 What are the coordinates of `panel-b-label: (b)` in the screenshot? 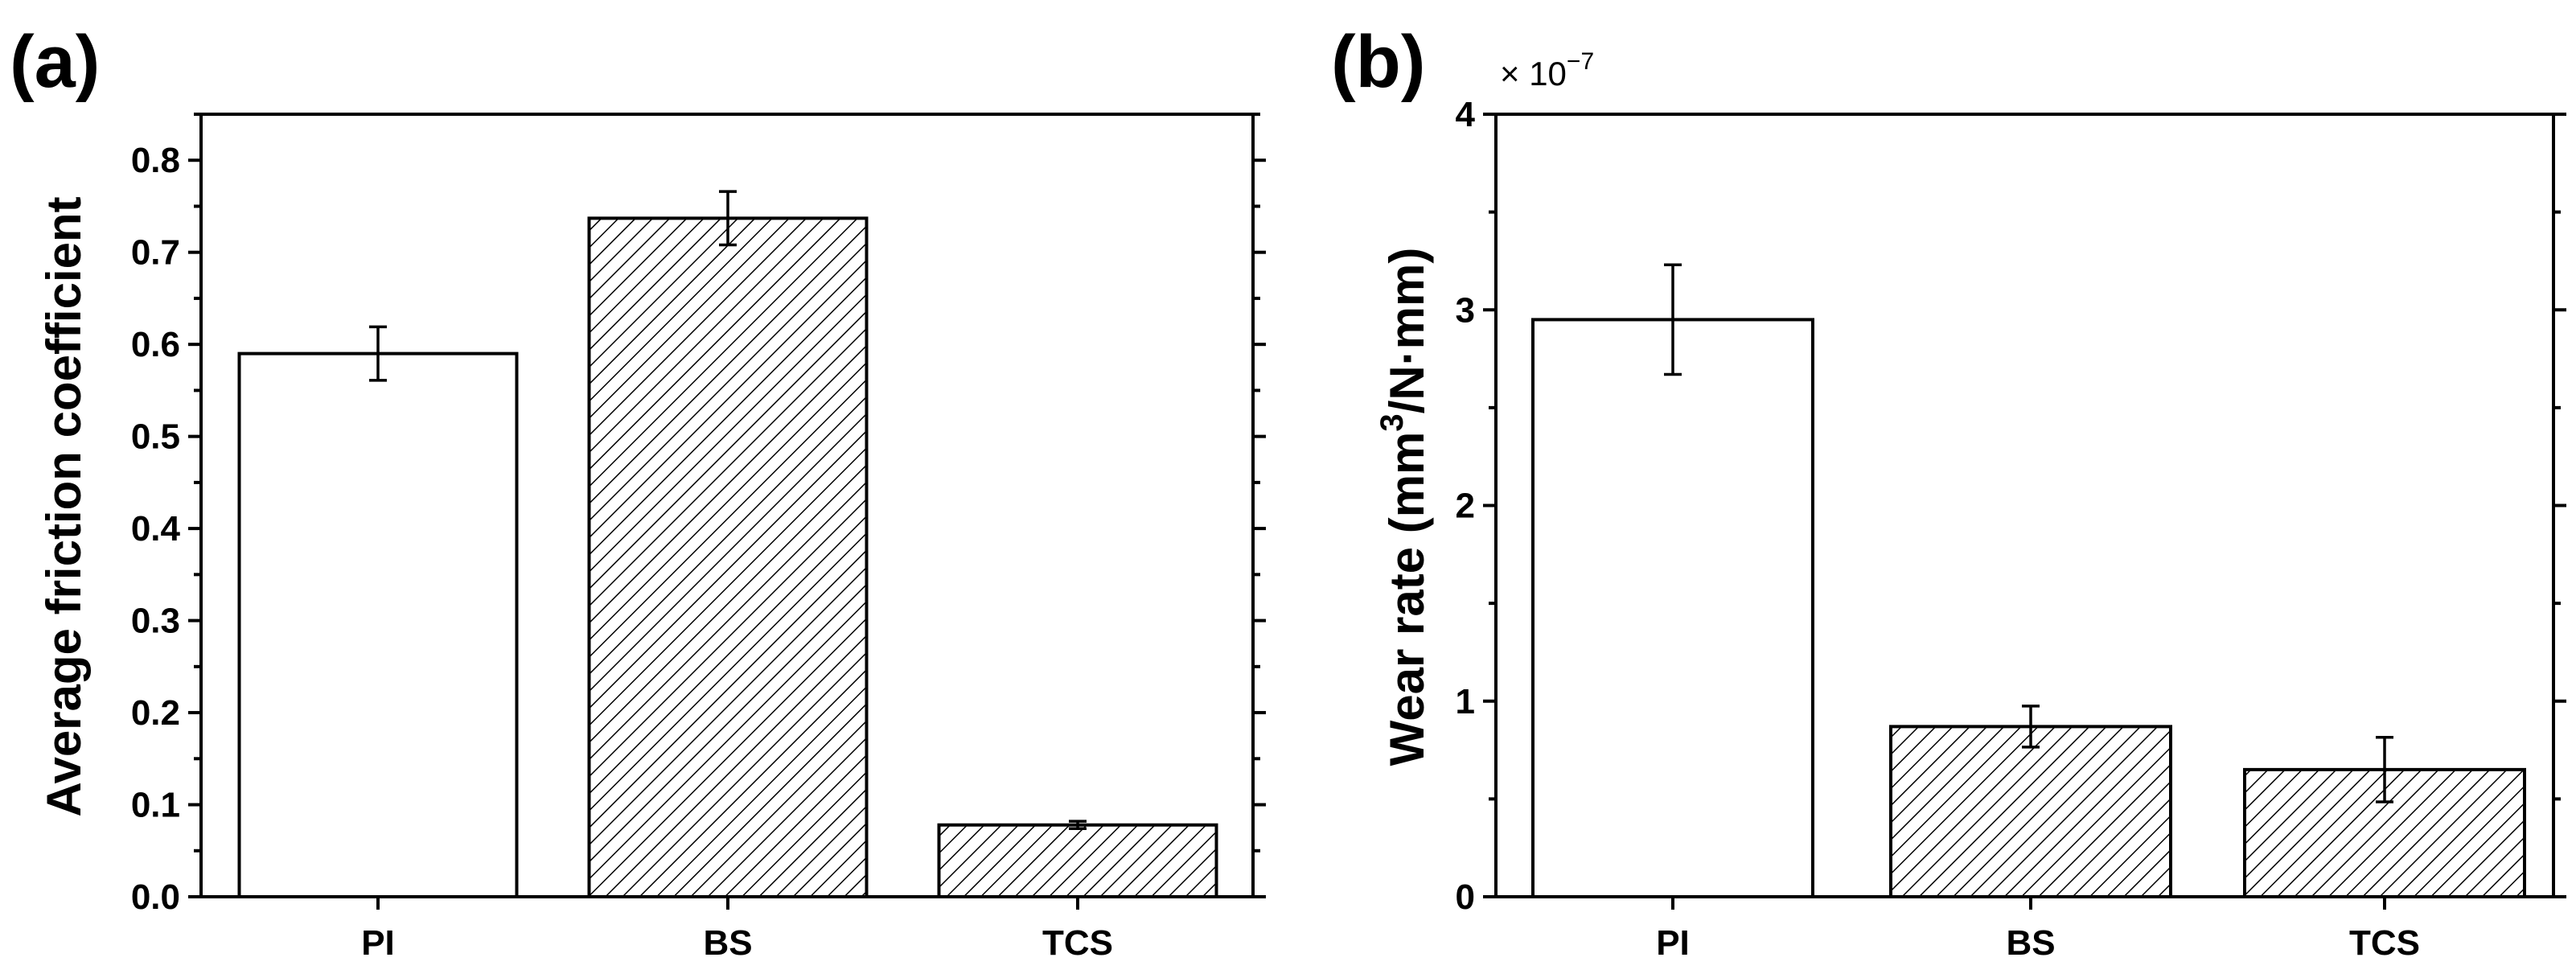 It's located at (1378, 62).